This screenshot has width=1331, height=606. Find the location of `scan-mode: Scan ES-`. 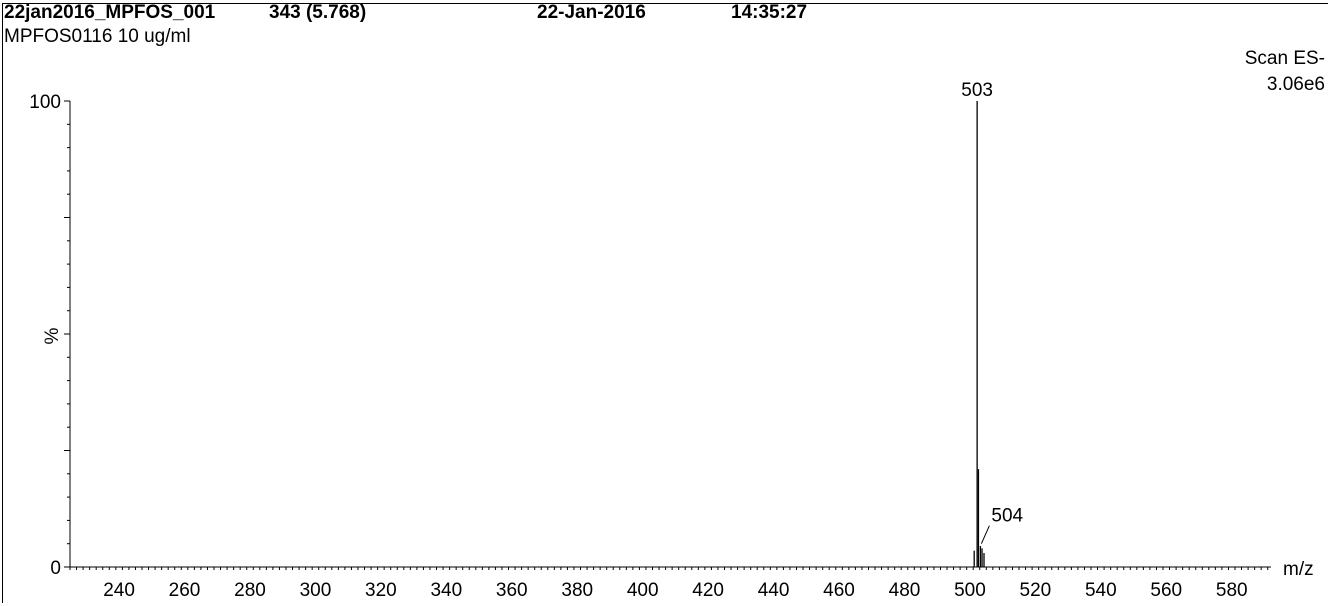

scan-mode: Scan ES- is located at coordinates (1284, 58).